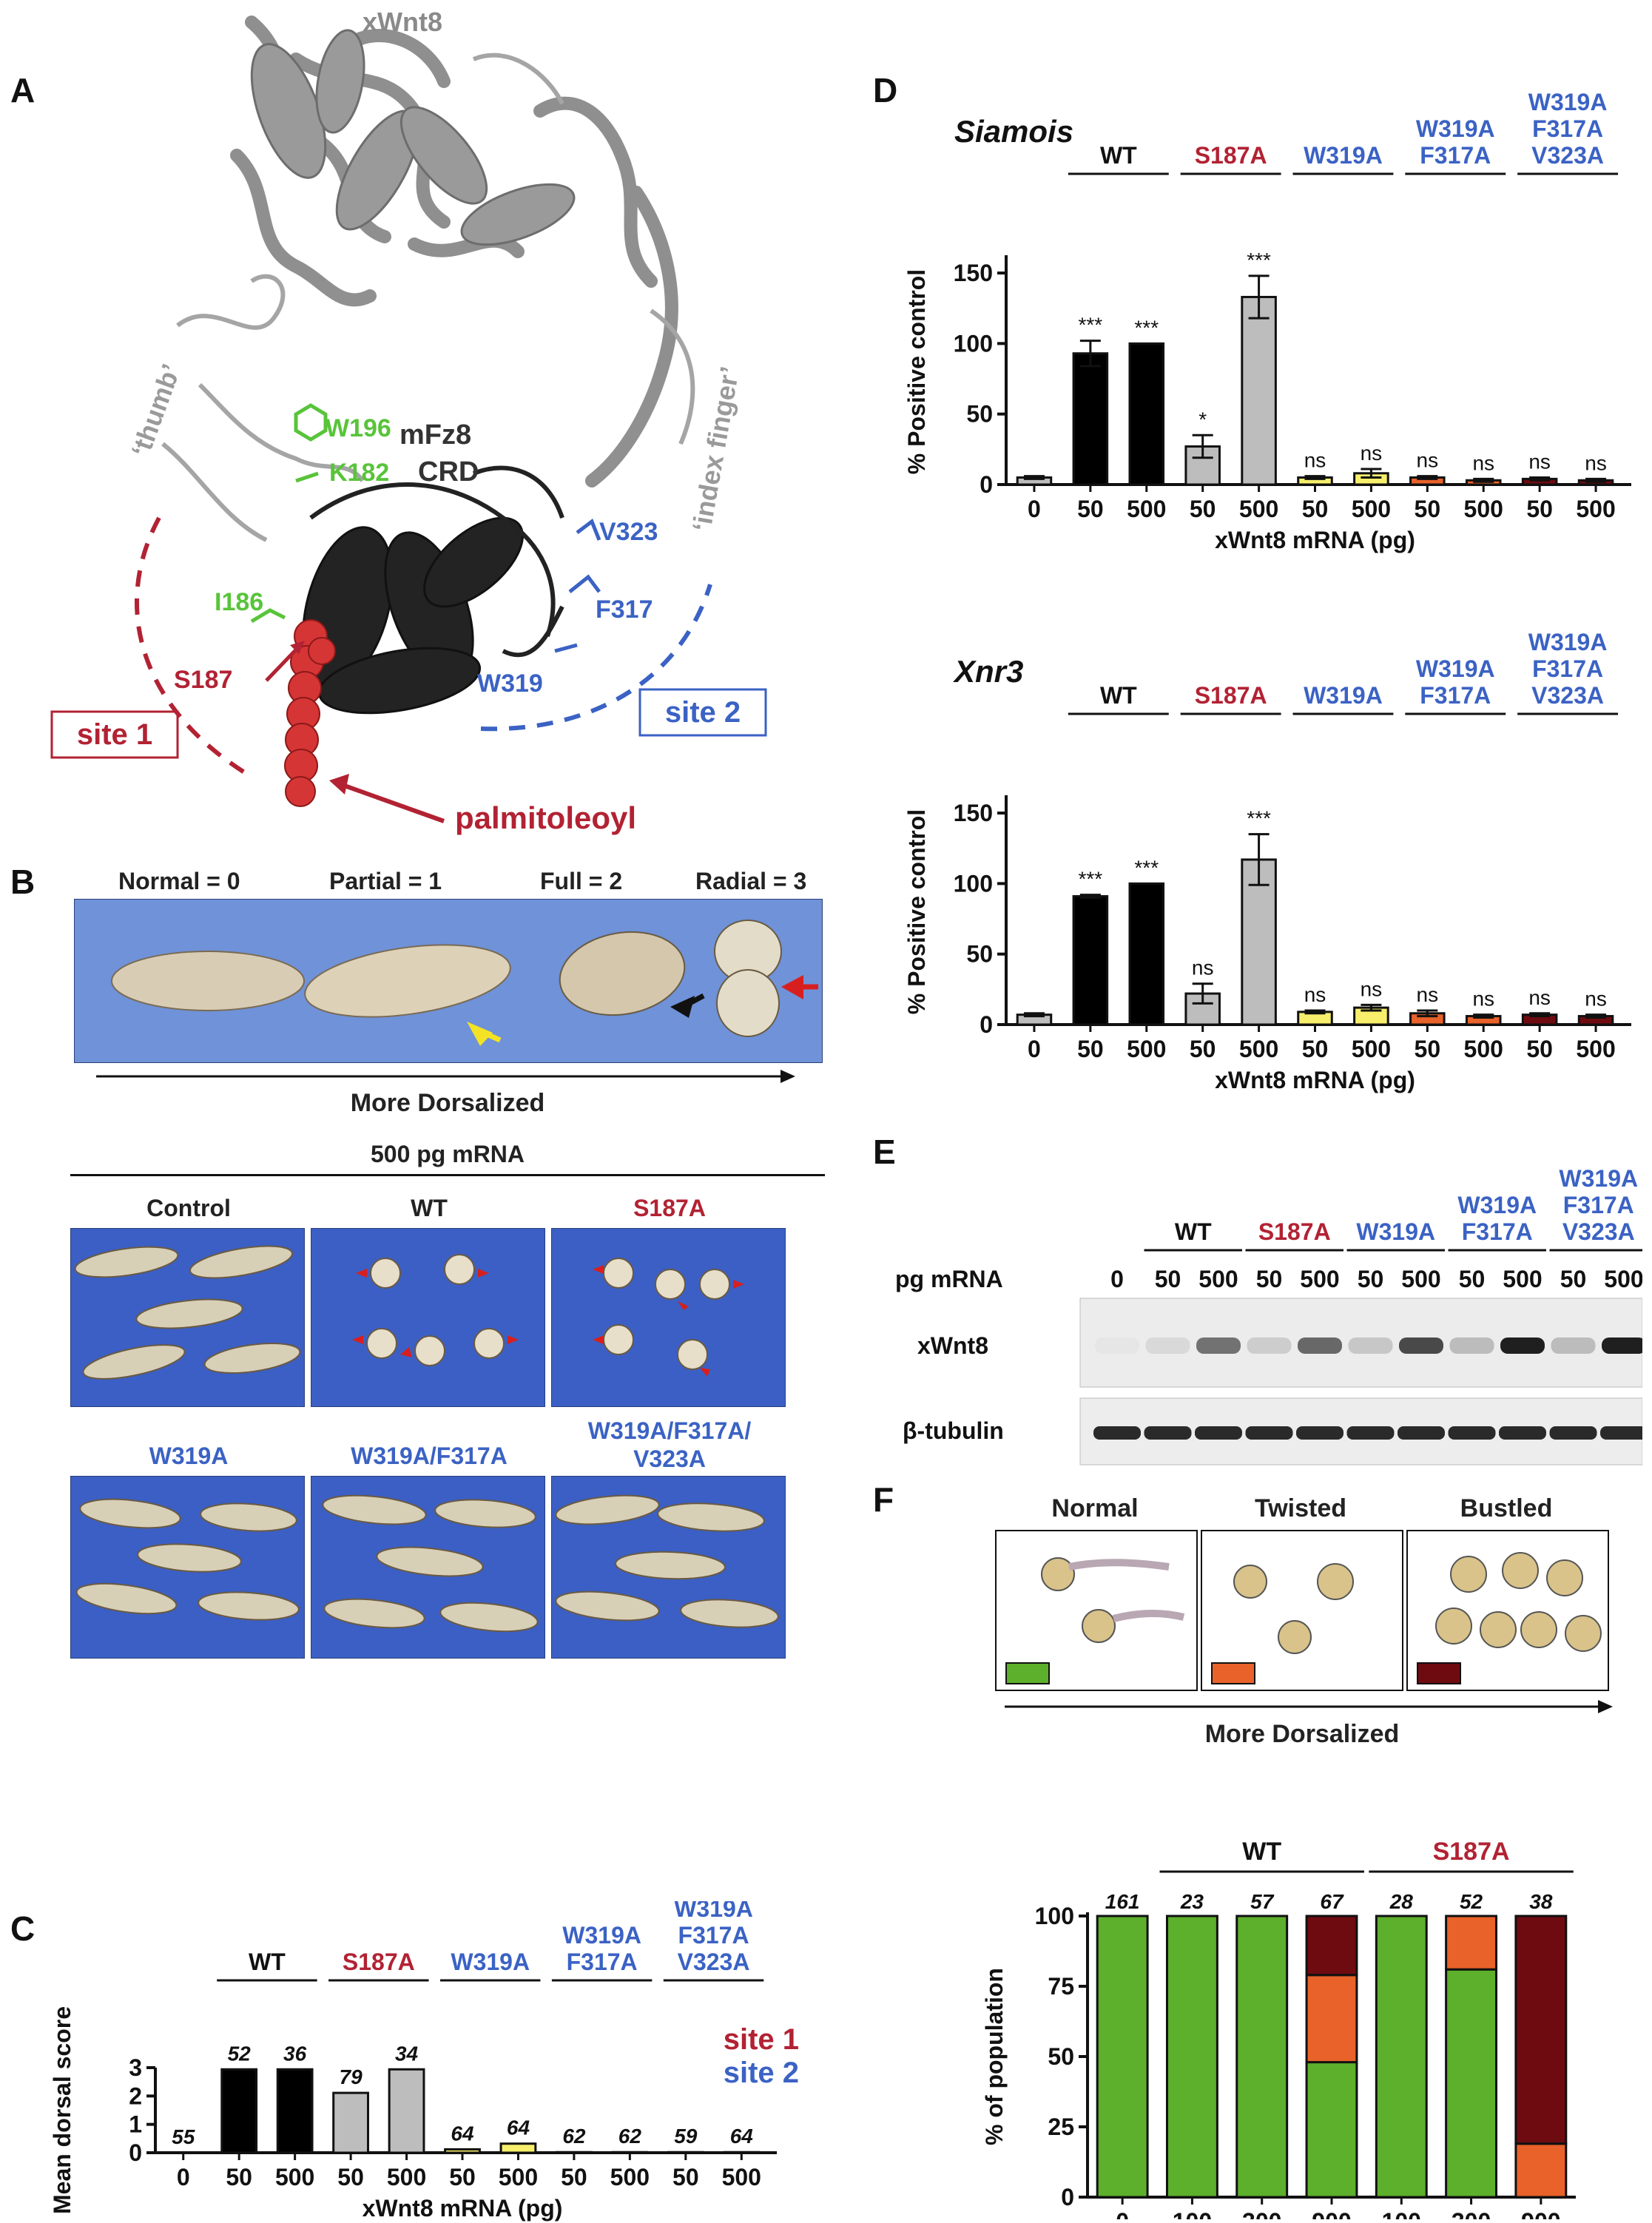 The width and height of the screenshot is (1652, 2223). Describe the element at coordinates (359, 473) in the screenshot. I see `residue-k182: K182` at that location.